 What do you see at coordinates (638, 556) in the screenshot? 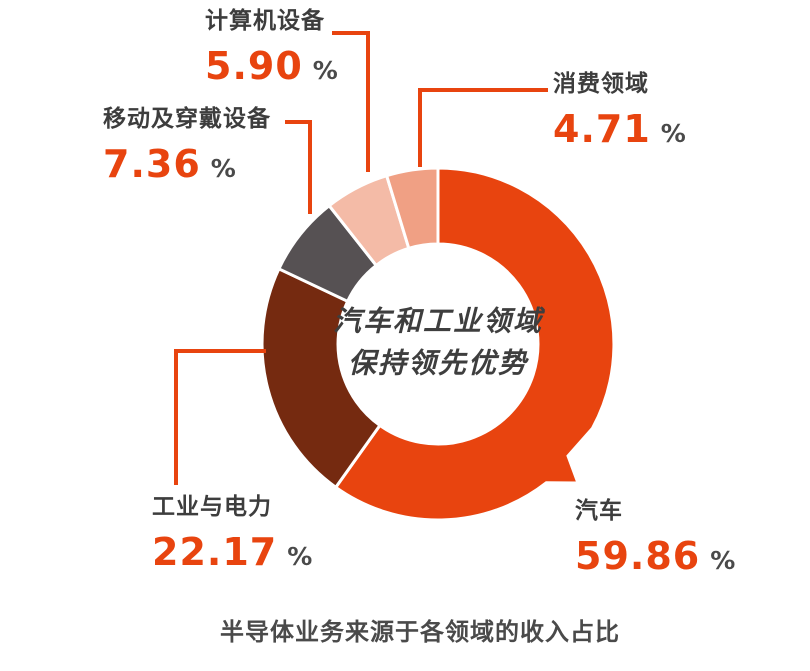
I see `value-number: 59.86` at bounding box center [638, 556].